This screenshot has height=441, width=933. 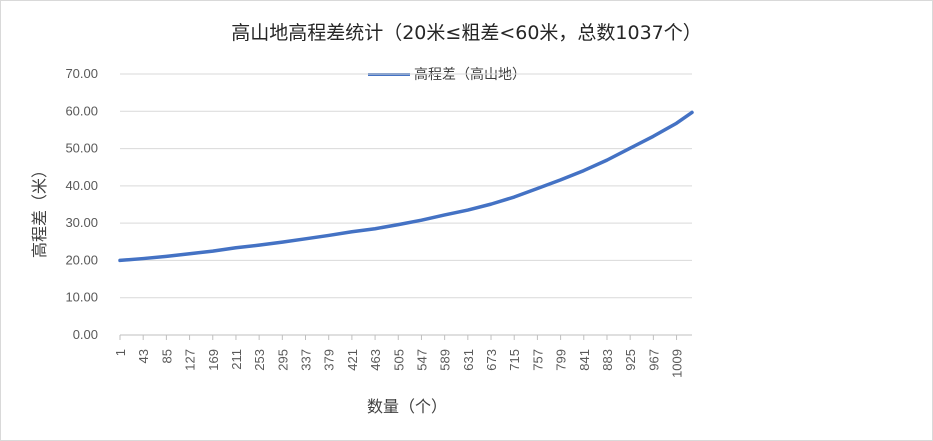 I want to click on y-tick-label: 20.00, so click(x=81, y=259).